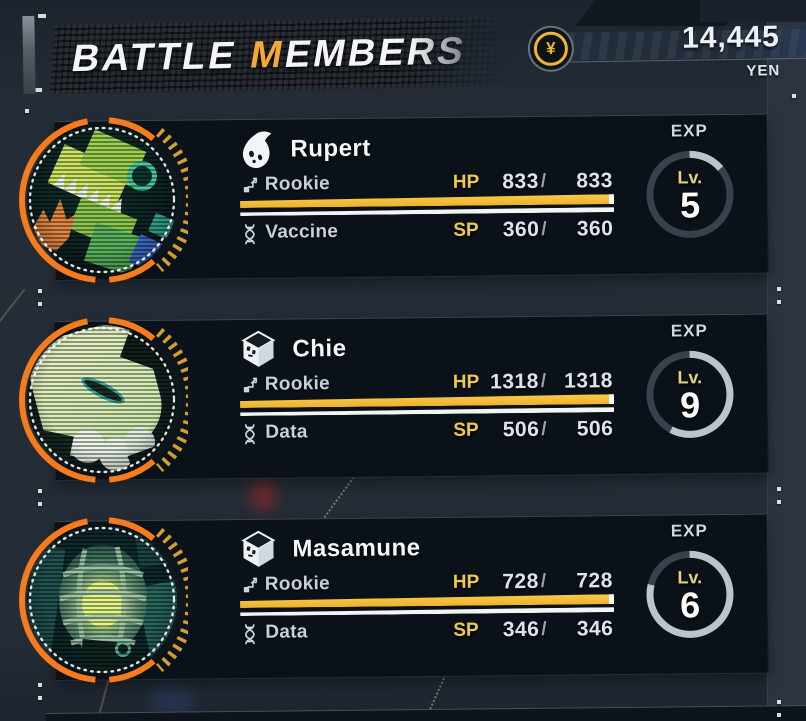 This screenshot has width=806, height=721. I want to click on currency-unit: YEN, so click(763, 71).